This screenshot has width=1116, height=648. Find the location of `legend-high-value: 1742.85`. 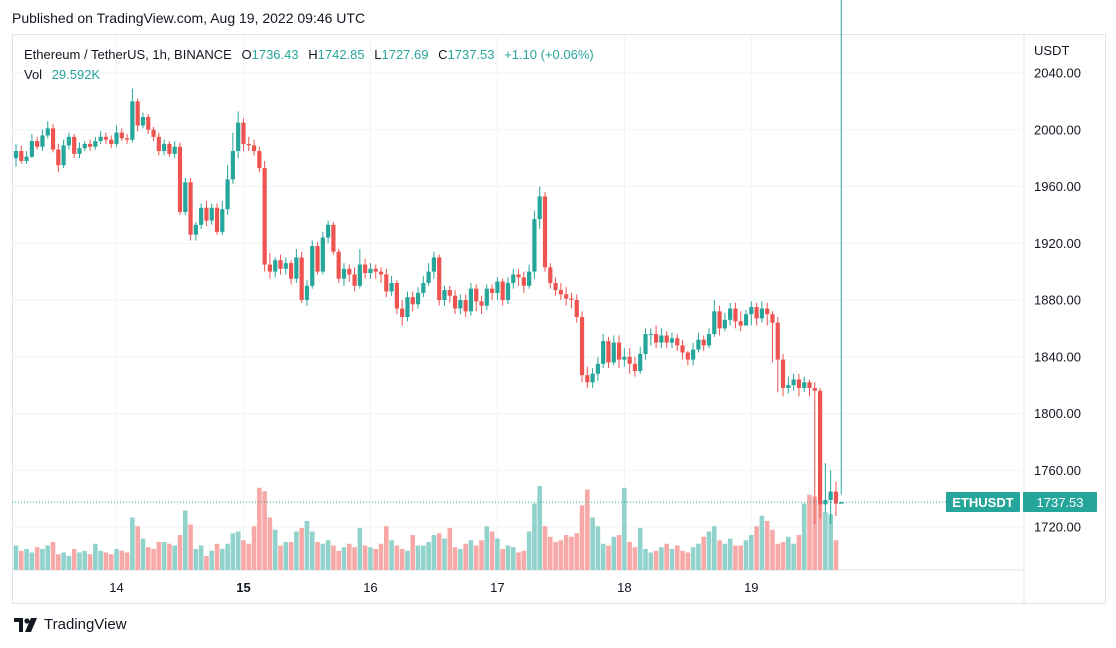

legend-high-value: 1742.85 is located at coordinates (341, 54).